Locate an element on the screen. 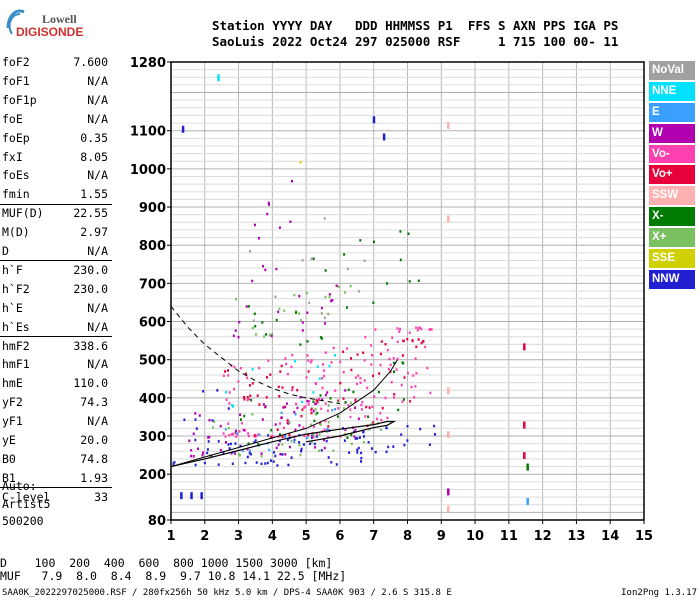 This screenshot has height=600, width=700. footer-version: Ion2Png 1.3.17 is located at coordinates (659, 593).